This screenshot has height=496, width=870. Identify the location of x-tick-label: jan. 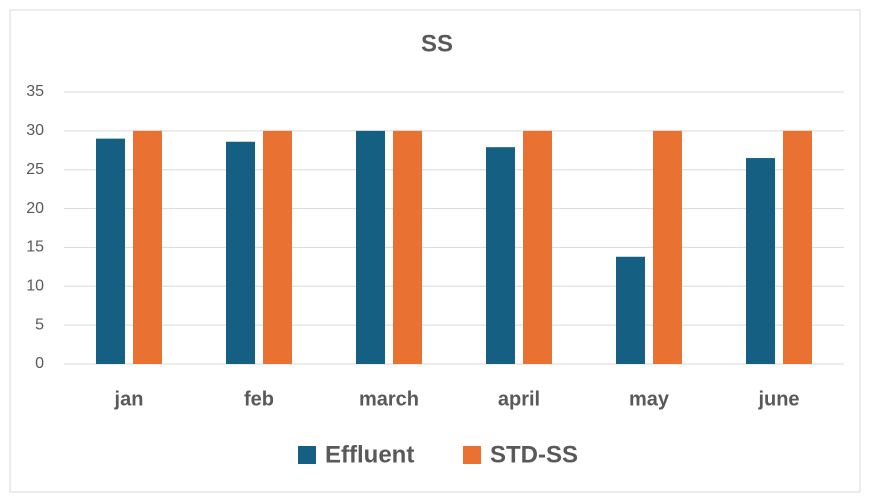
(129, 399).